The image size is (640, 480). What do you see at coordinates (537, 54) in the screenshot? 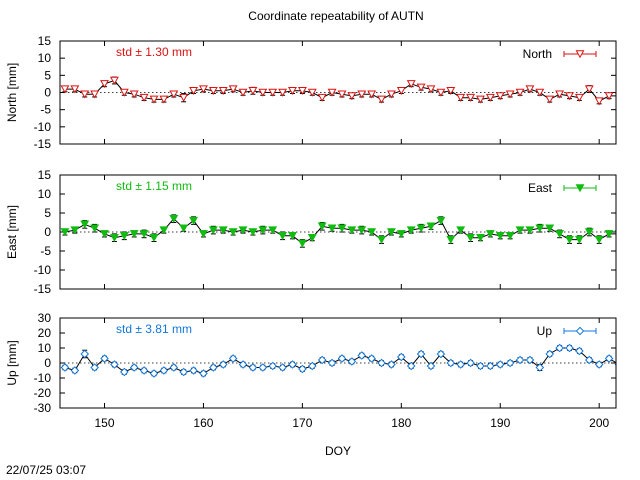
I see `legend-label: North` at bounding box center [537, 54].